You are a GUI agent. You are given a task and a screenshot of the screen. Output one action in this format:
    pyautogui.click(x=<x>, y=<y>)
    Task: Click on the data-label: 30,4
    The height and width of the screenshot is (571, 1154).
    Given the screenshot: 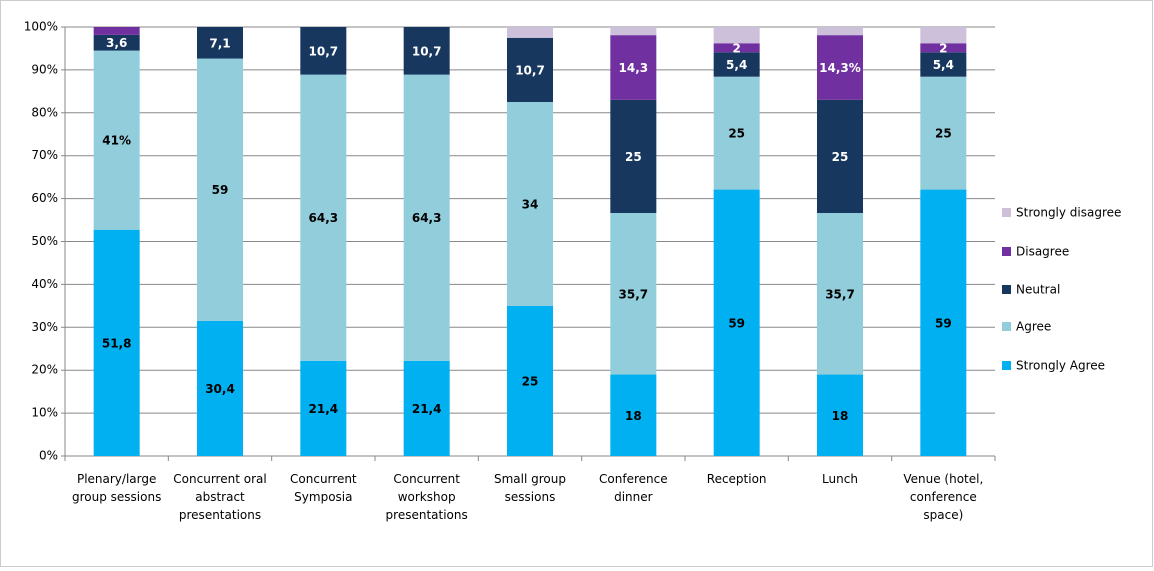 What is the action you would take?
    pyautogui.click(x=220, y=389)
    